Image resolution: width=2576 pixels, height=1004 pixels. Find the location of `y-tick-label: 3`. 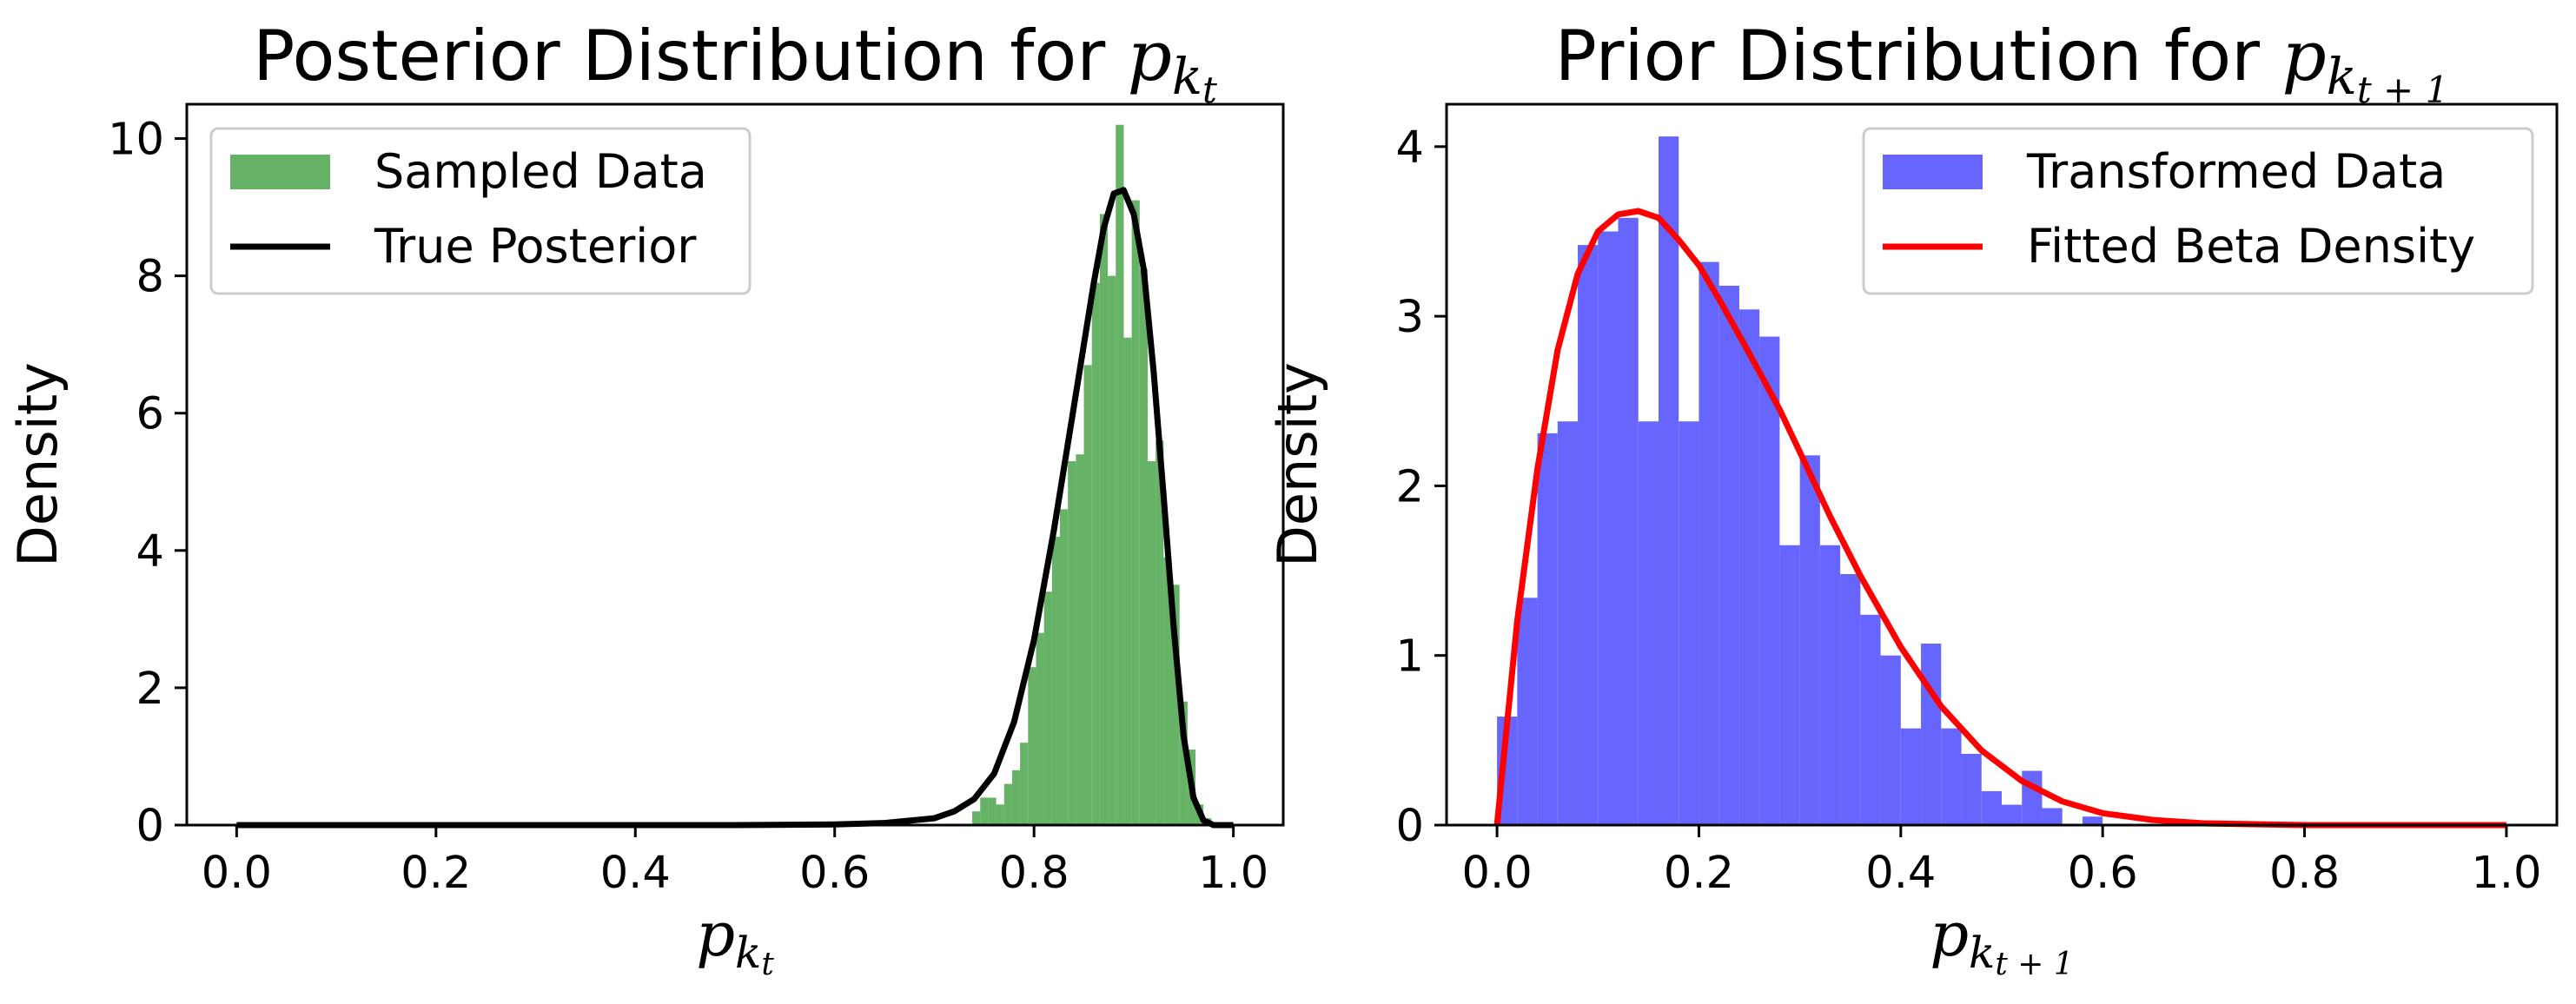

y-tick-label: 3 is located at coordinates (1410, 317).